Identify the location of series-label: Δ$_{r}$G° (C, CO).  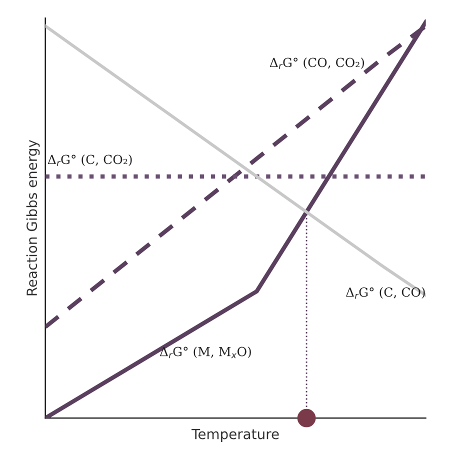
(385, 293).